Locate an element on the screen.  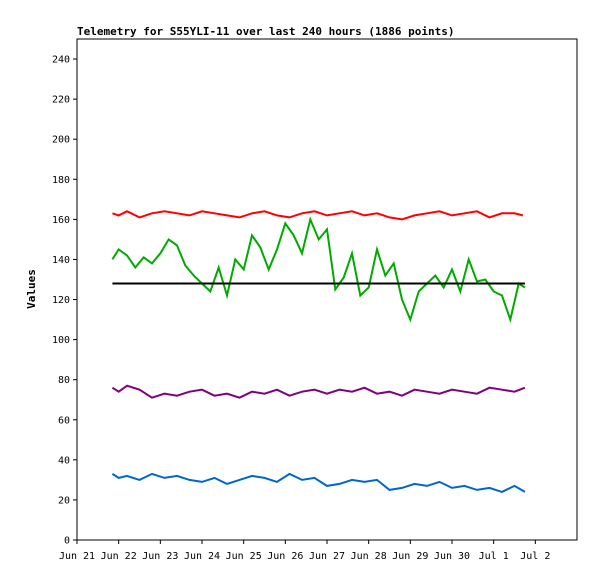
y-tick-label: 60 is located at coordinates (64, 420).